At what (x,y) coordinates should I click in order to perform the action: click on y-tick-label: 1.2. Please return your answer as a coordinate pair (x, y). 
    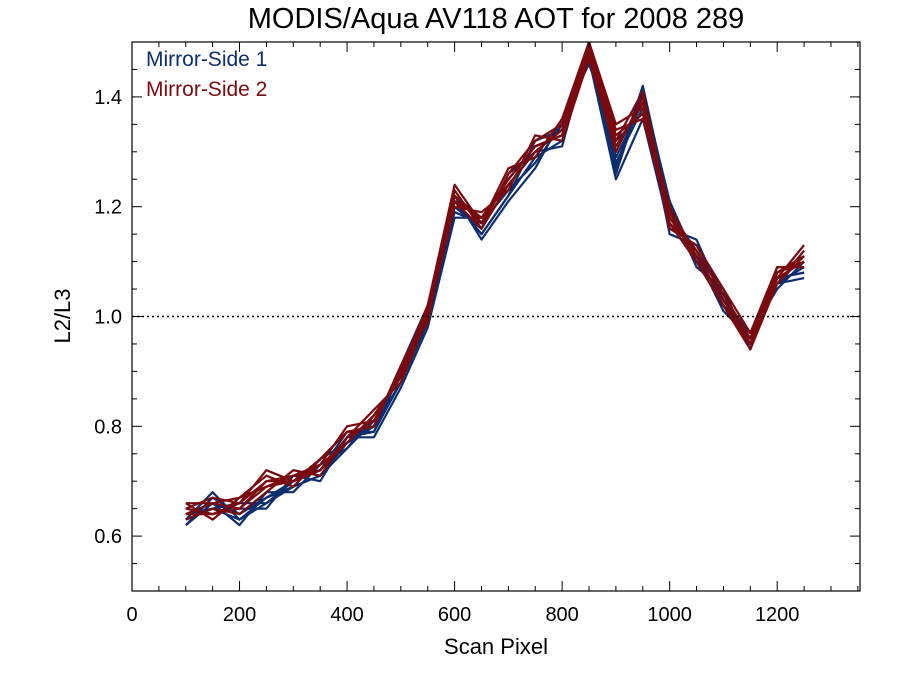
    Looking at the image, I should click on (108, 208).